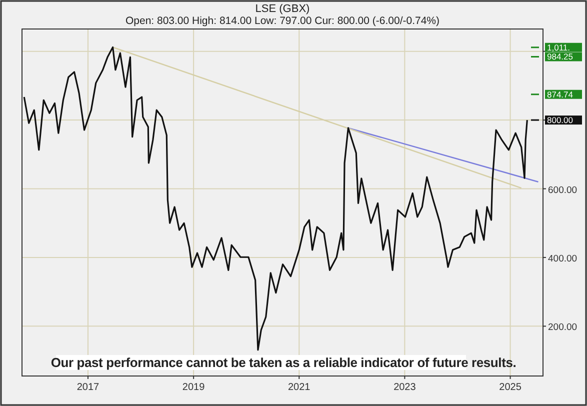 This screenshot has width=587, height=406. Describe the element at coordinates (299, 387) in the screenshot. I see `x-tick-label: 2021` at that location.